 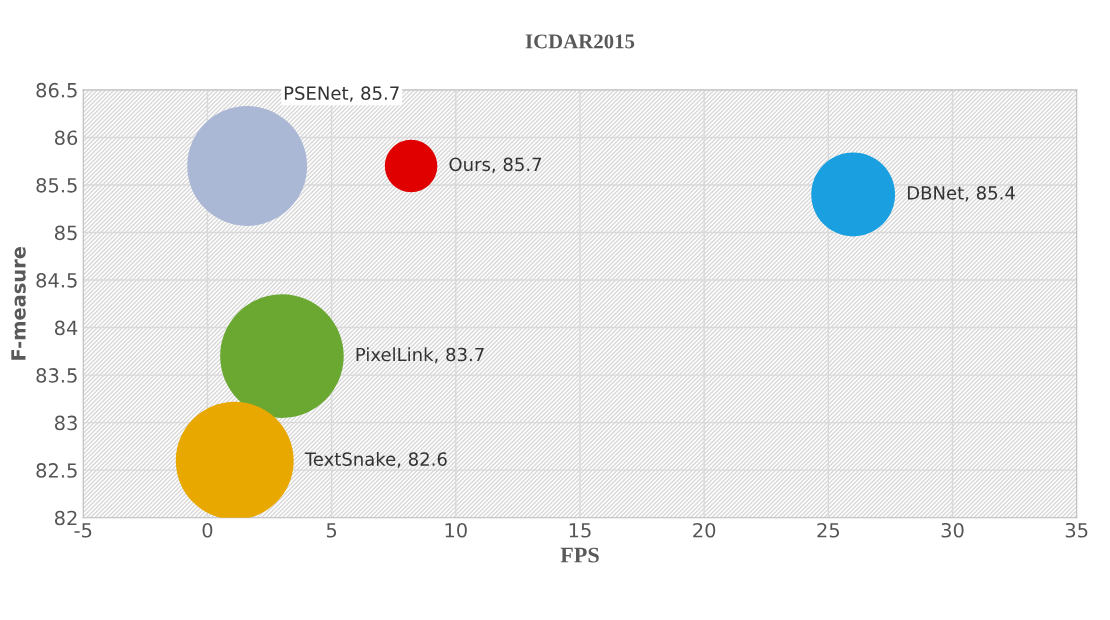 What do you see at coordinates (56, 90) in the screenshot?
I see `y-tick-label: 86.5` at bounding box center [56, 90].